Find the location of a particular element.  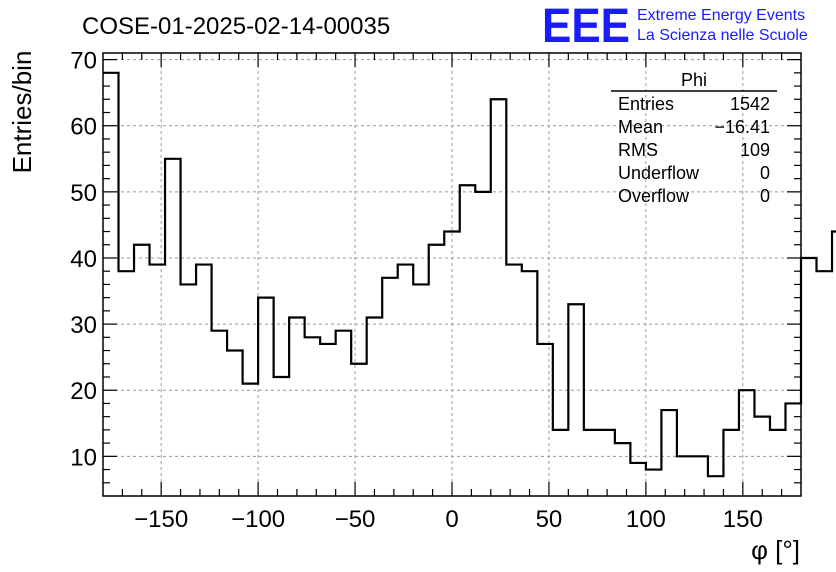

x-tick-label: 150 is located at coordinates (743, 519).